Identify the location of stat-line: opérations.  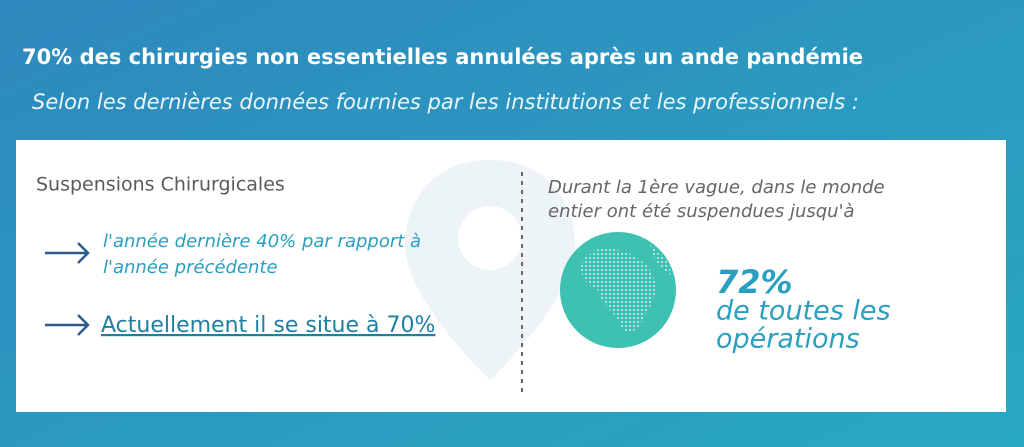
(788, 339).